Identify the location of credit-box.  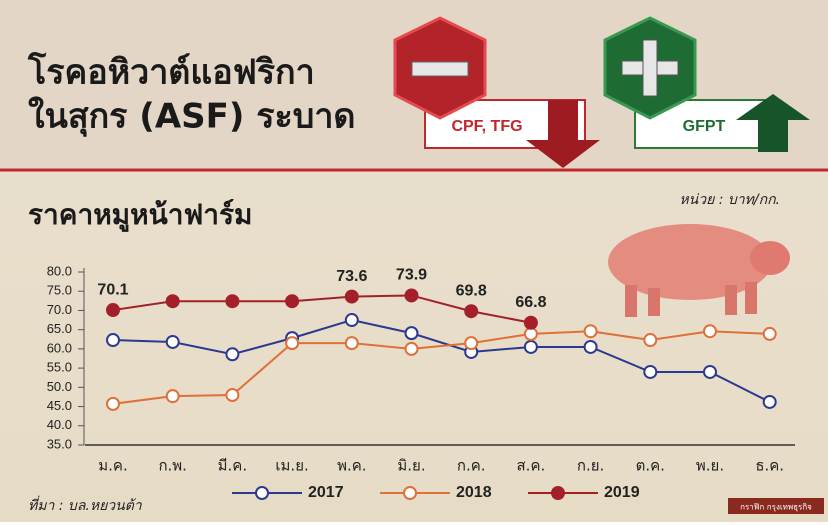
(776, 506).